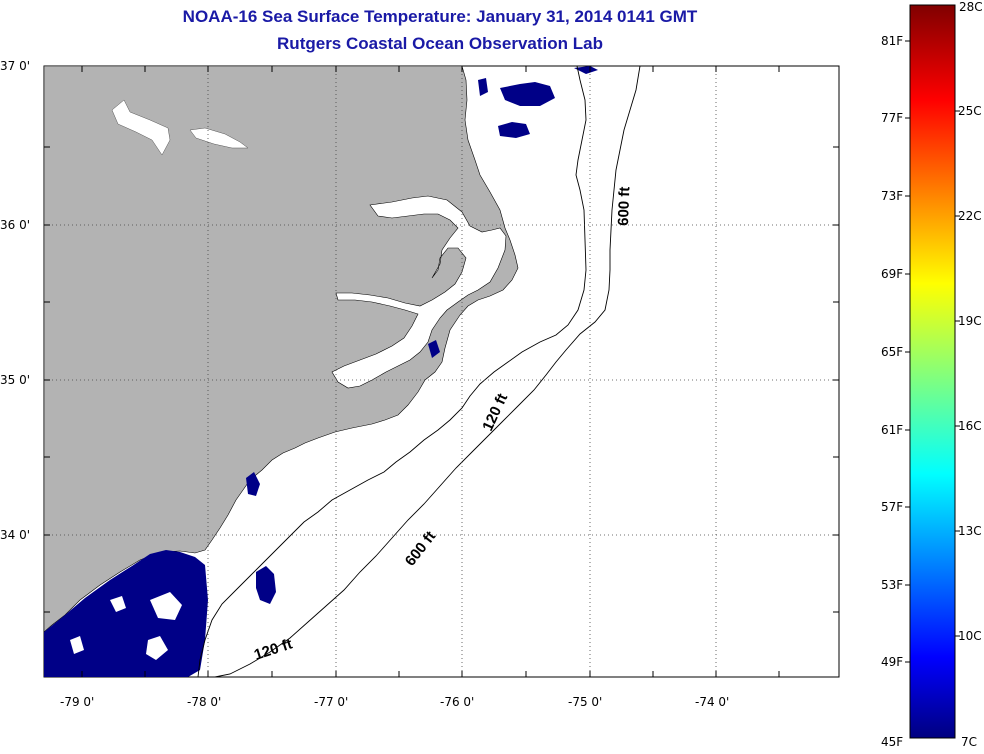  What do you see at coordinates (712, 702) in the screenshot?
I see `lon-label: -74 0'` at bounding box center [712, 702].